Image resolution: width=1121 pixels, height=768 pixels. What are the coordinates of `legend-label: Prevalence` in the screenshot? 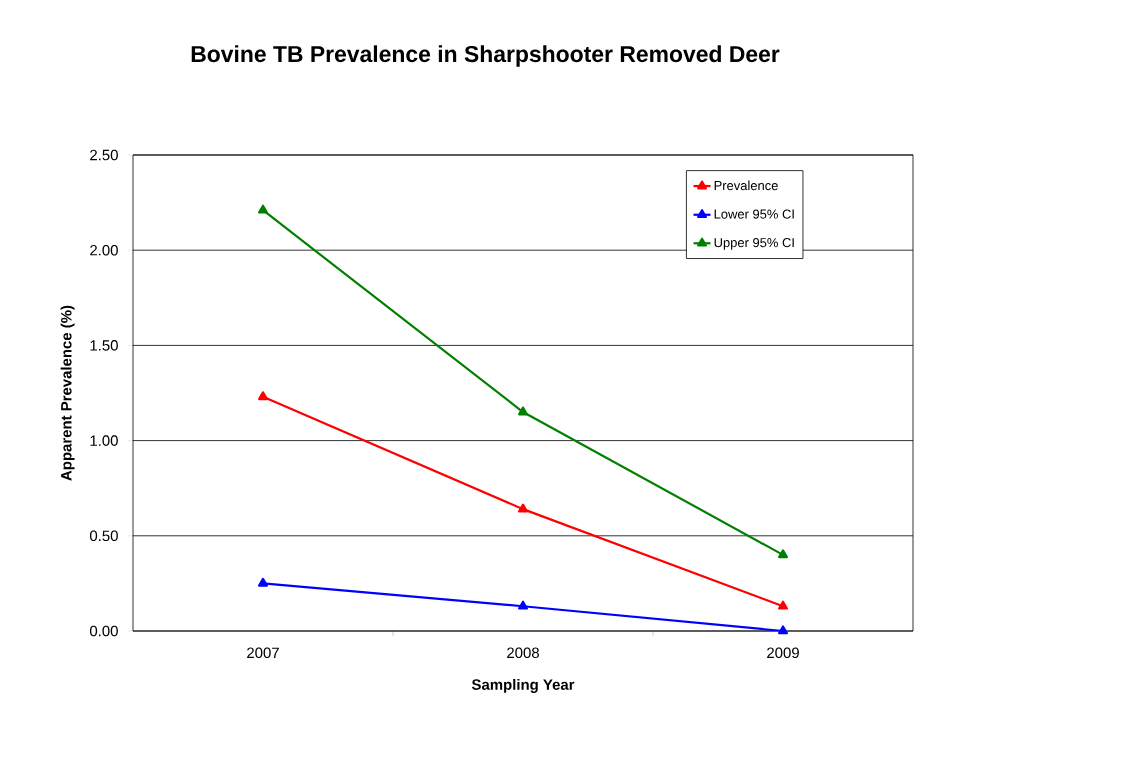 It's located at (746, 185).